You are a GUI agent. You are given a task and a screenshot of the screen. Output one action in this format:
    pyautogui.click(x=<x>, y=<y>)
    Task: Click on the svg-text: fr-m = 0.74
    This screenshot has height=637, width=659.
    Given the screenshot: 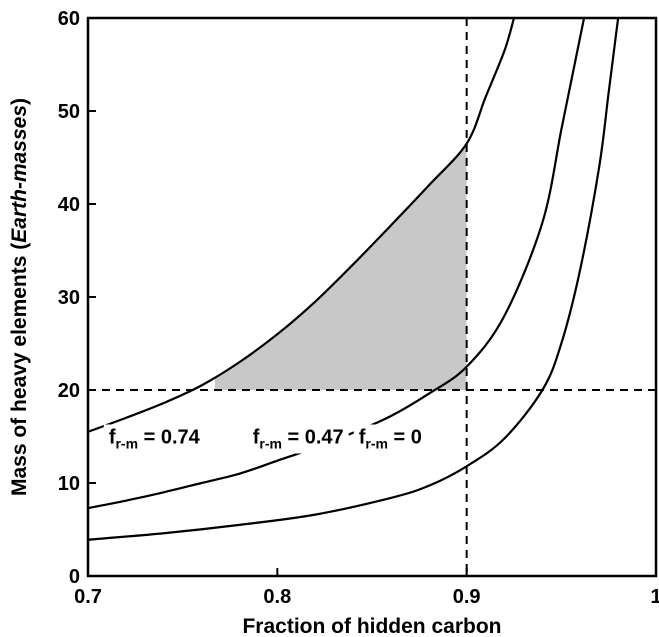 What is the action you would take?
    pyautogui.click(x=155, y=439)
    